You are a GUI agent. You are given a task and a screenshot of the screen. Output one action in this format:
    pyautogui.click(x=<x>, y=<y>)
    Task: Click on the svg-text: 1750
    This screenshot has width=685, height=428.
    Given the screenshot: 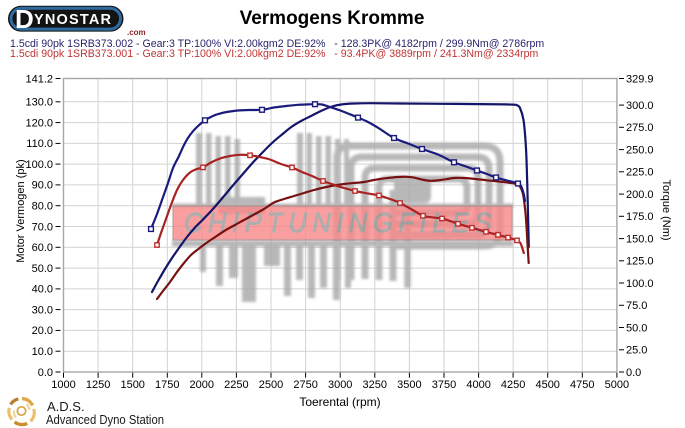 What is the action you would take?
    pyautogui.click(x=167, y=385)
    